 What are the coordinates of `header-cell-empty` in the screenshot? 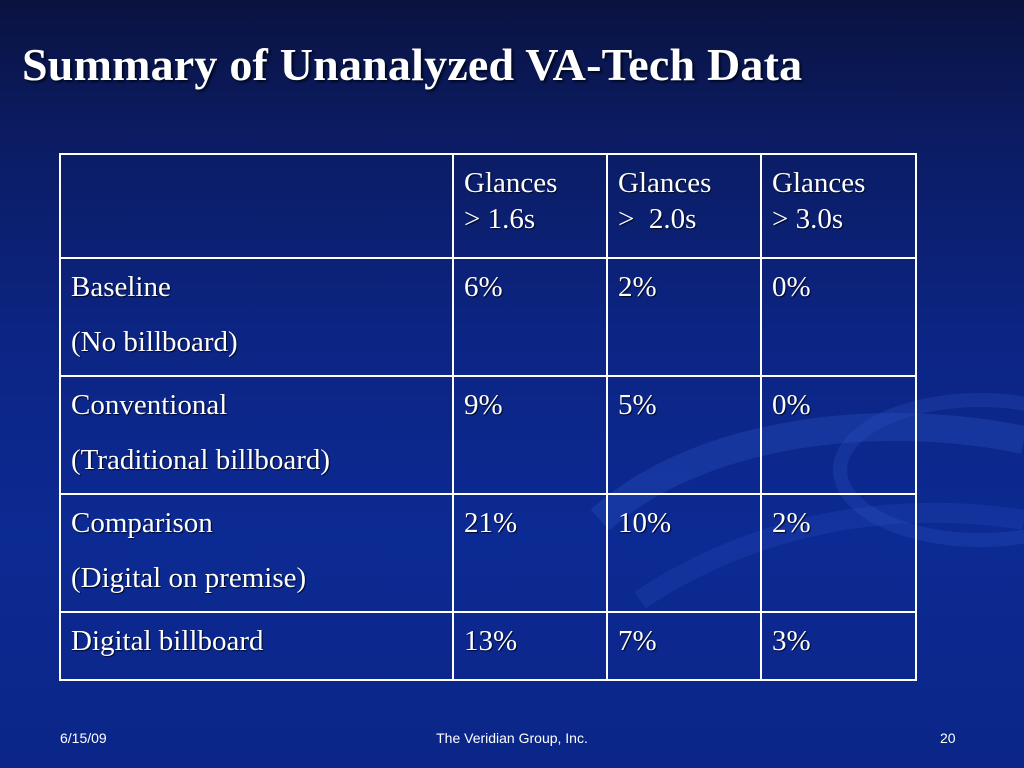 It's located at (256, 206).